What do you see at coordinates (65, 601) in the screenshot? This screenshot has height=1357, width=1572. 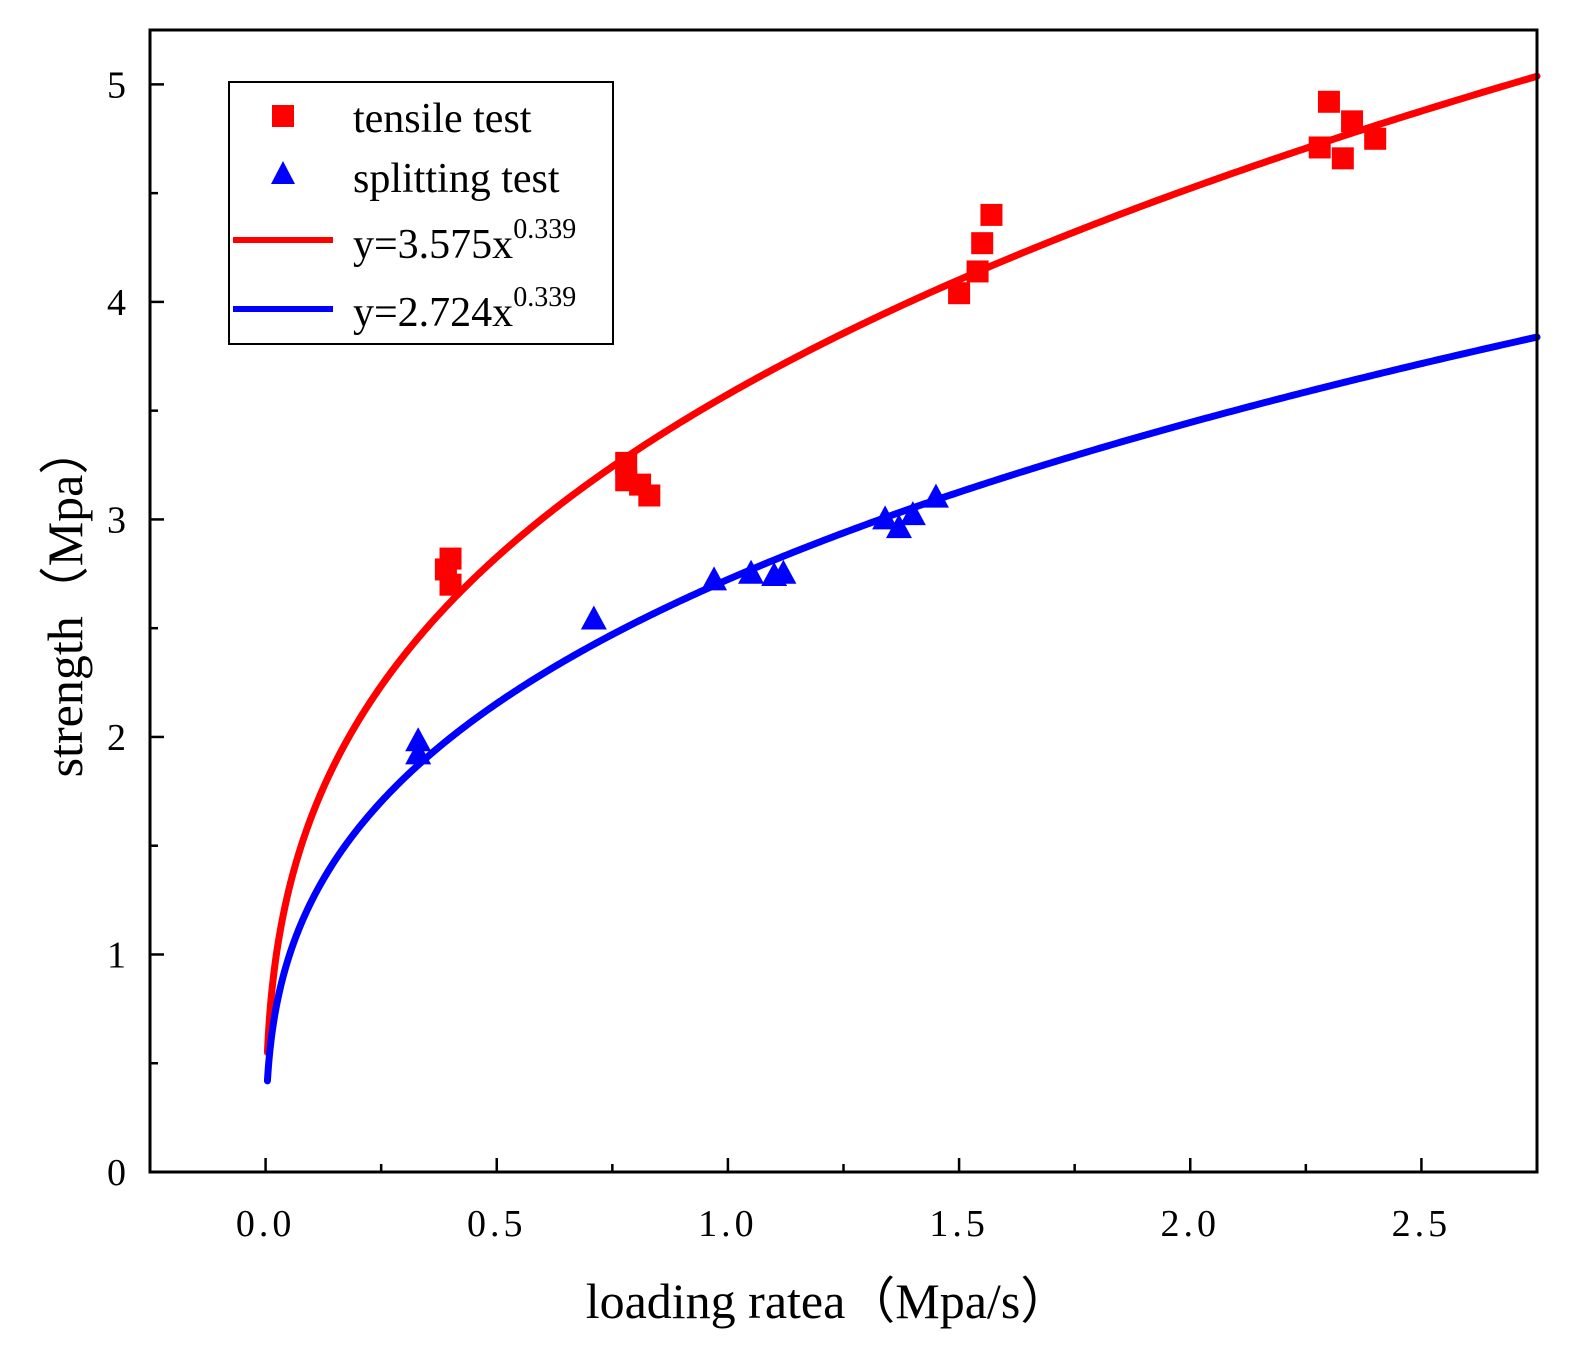 I see `y-axis-title: strength（Mpa）` at bounding box center [65, 601].